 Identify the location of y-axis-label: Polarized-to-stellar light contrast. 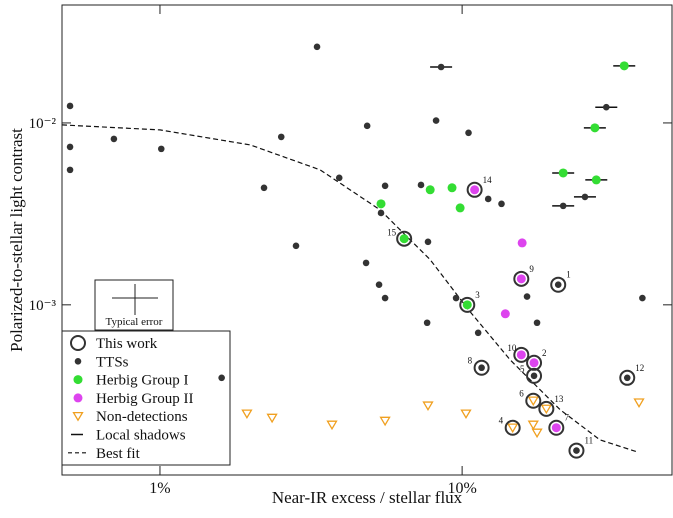
(16, 240).